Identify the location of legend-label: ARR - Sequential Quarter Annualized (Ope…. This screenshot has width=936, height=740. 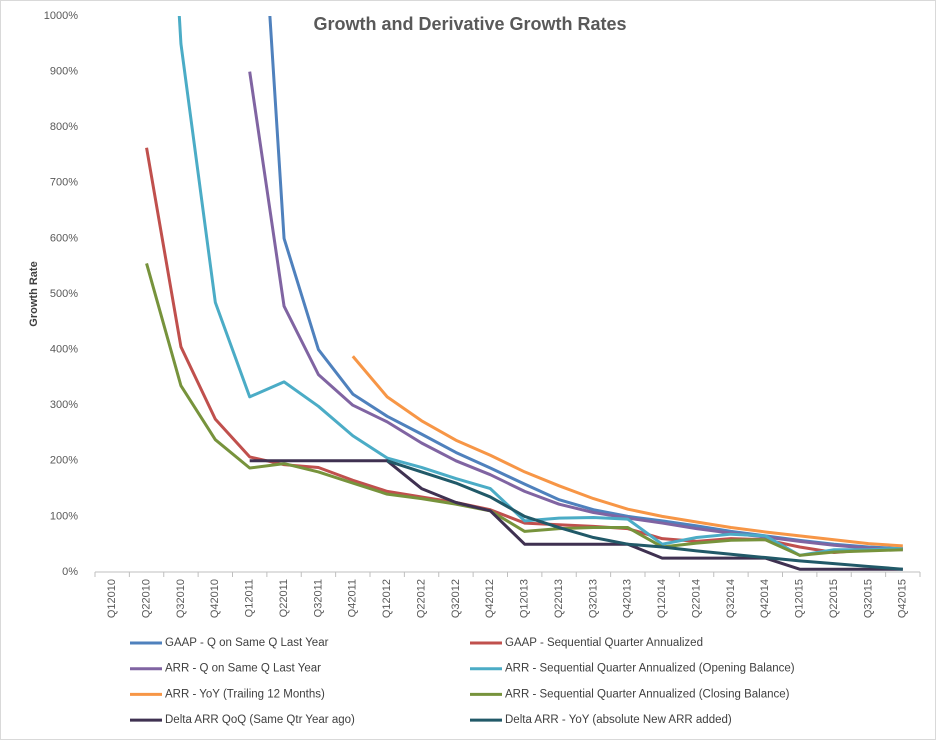
(650, 669).